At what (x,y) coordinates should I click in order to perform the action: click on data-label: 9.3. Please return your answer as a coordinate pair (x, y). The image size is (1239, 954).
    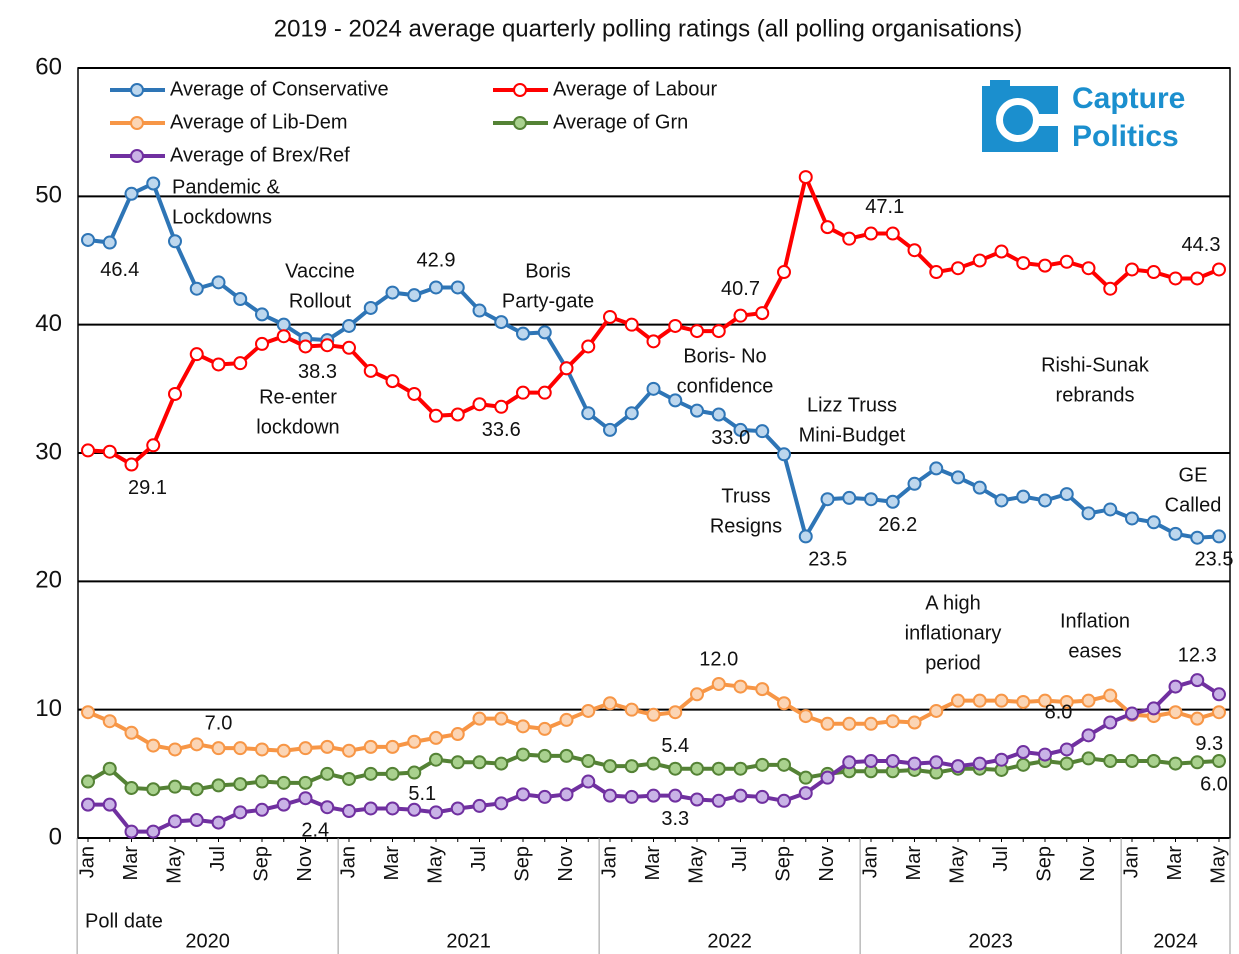
    Looking at the image, I should click on (1209, 744).